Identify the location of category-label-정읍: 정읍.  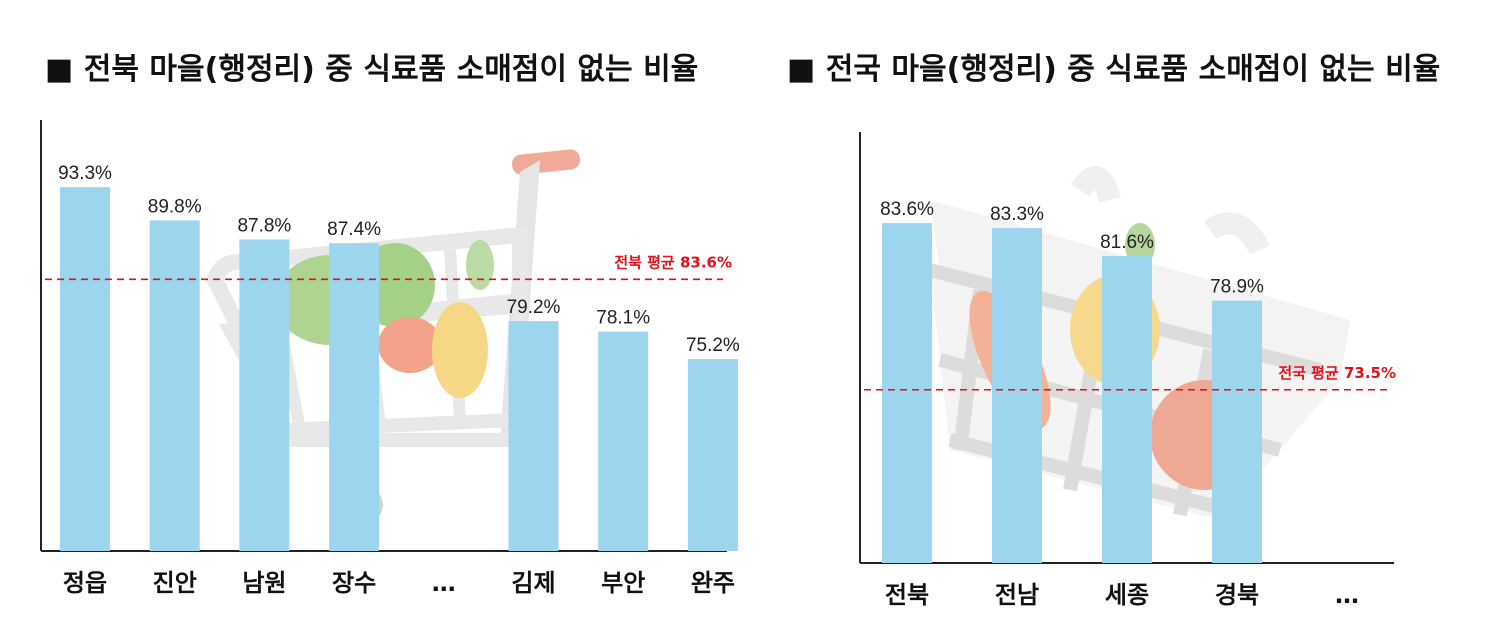
(85, 583).